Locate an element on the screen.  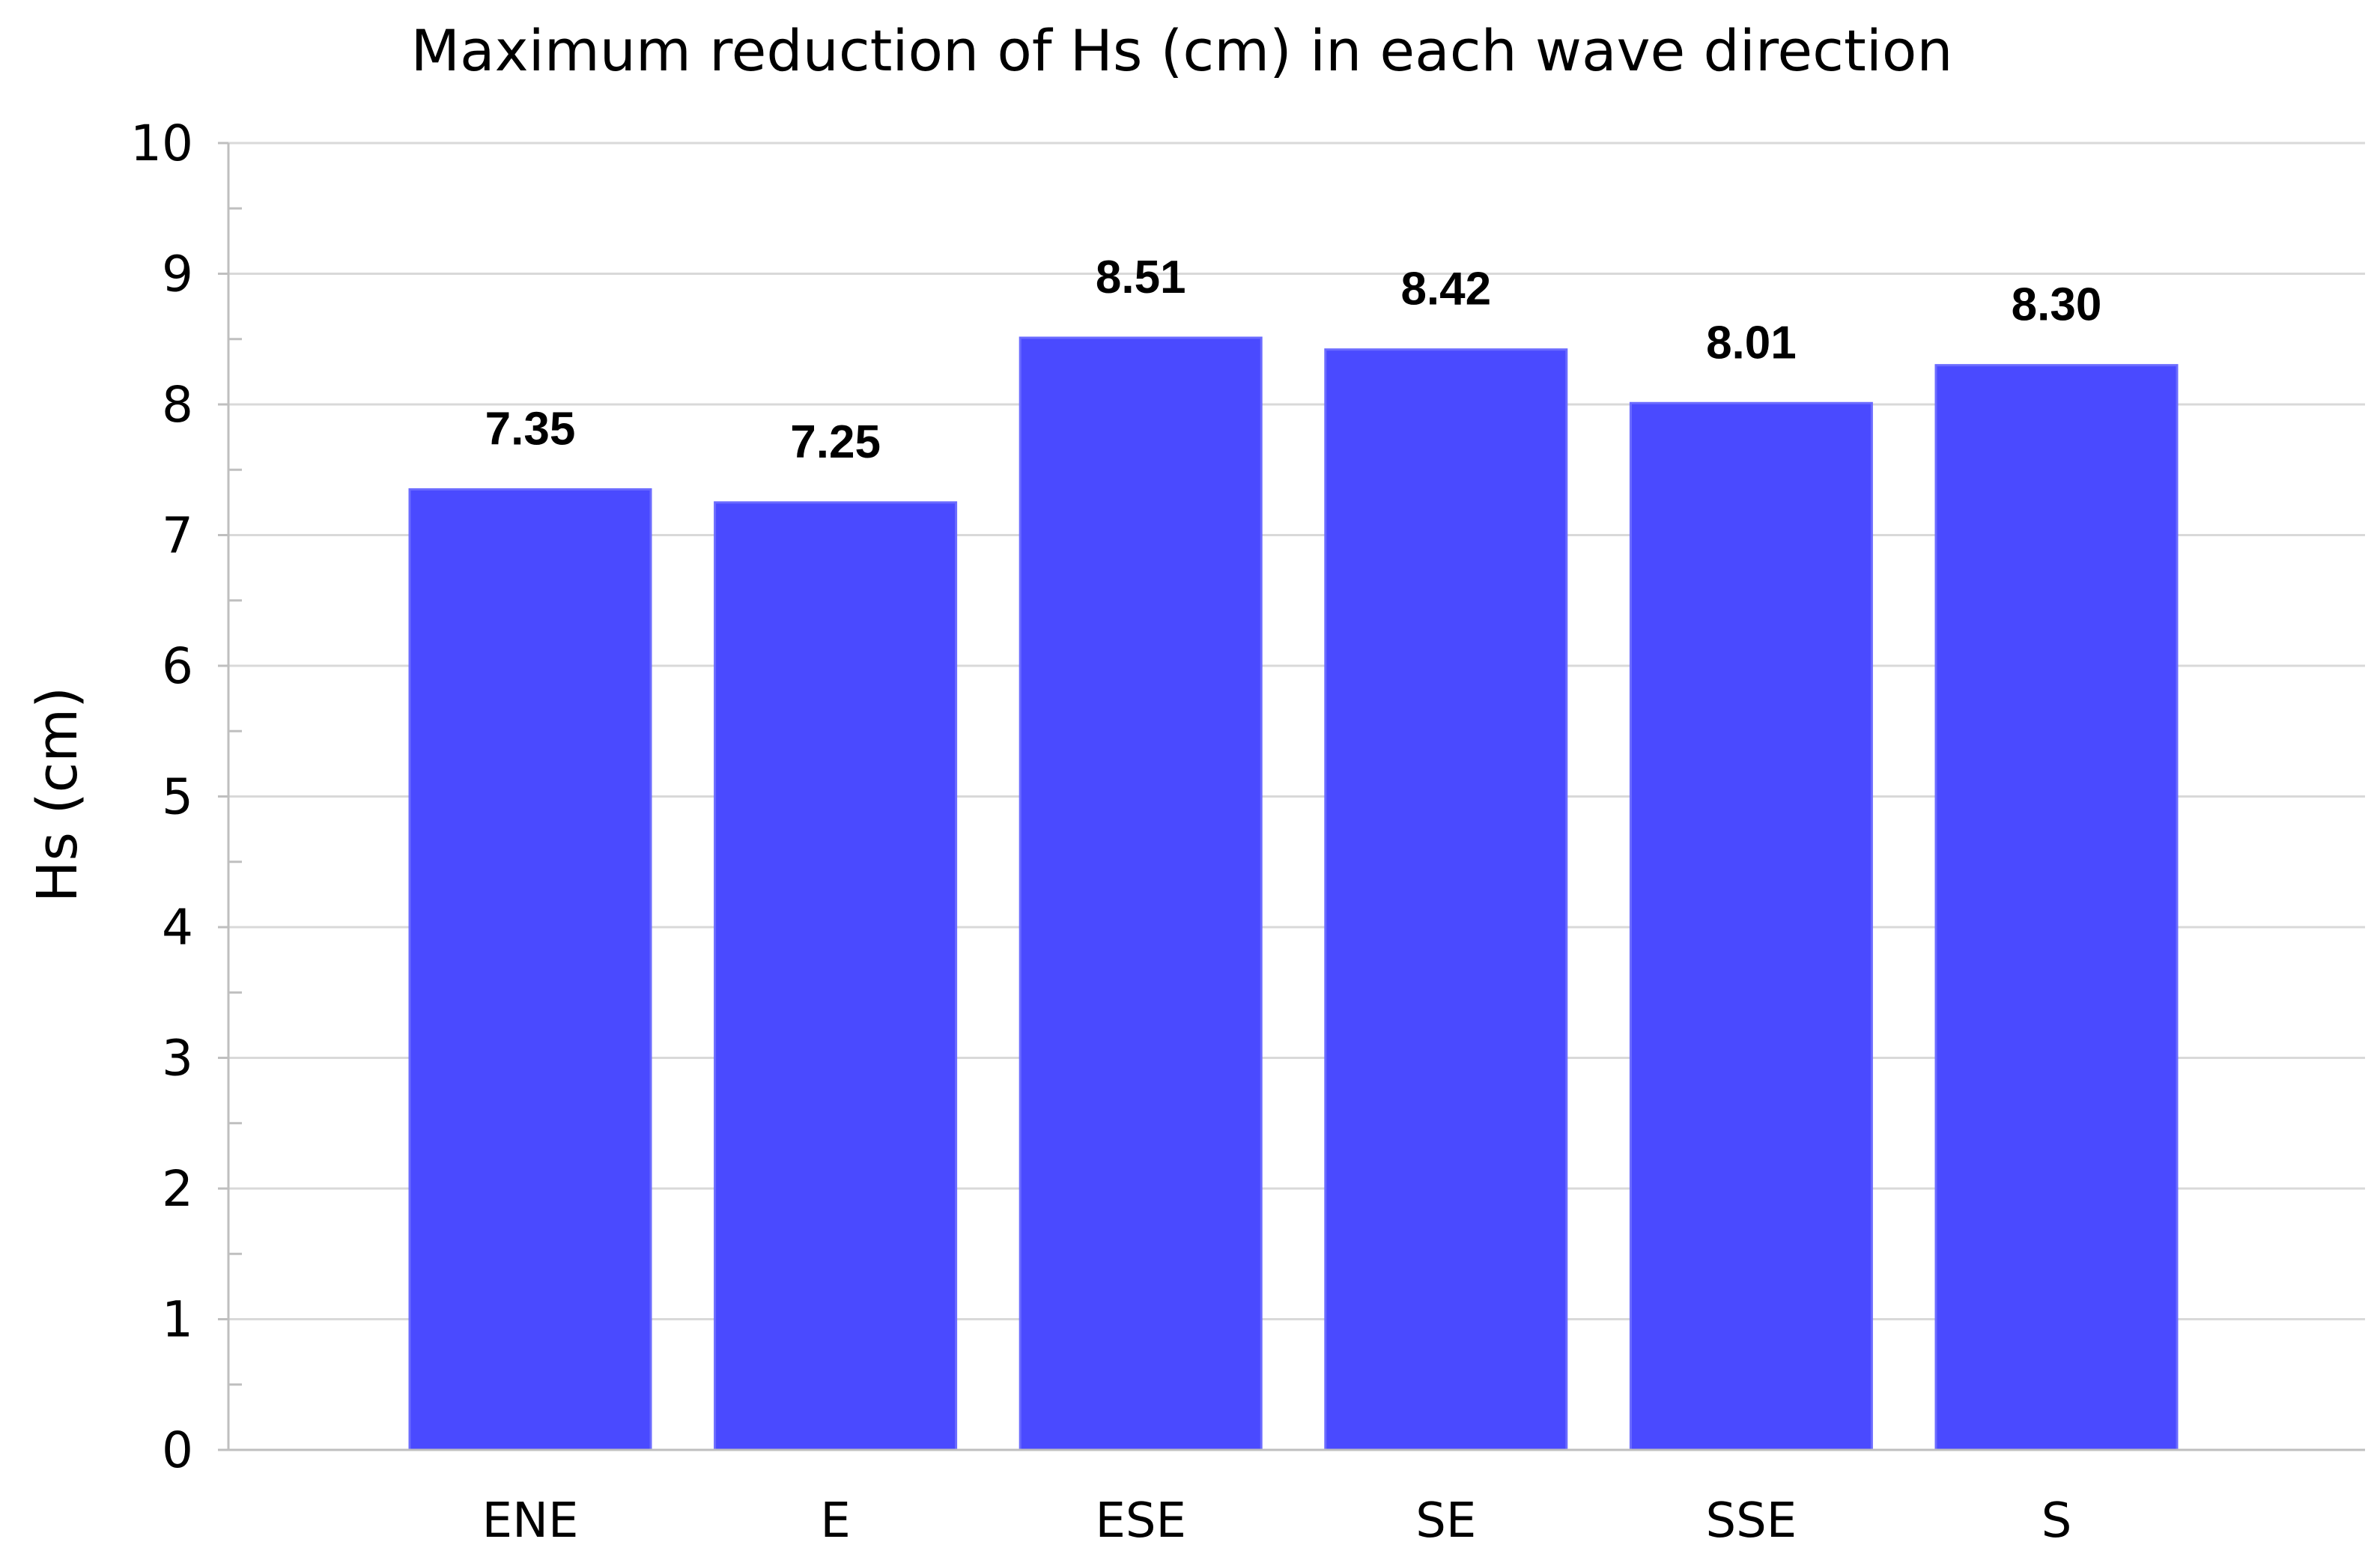
data-label-sse: 8.01 is located at coordinates (1751, 342).